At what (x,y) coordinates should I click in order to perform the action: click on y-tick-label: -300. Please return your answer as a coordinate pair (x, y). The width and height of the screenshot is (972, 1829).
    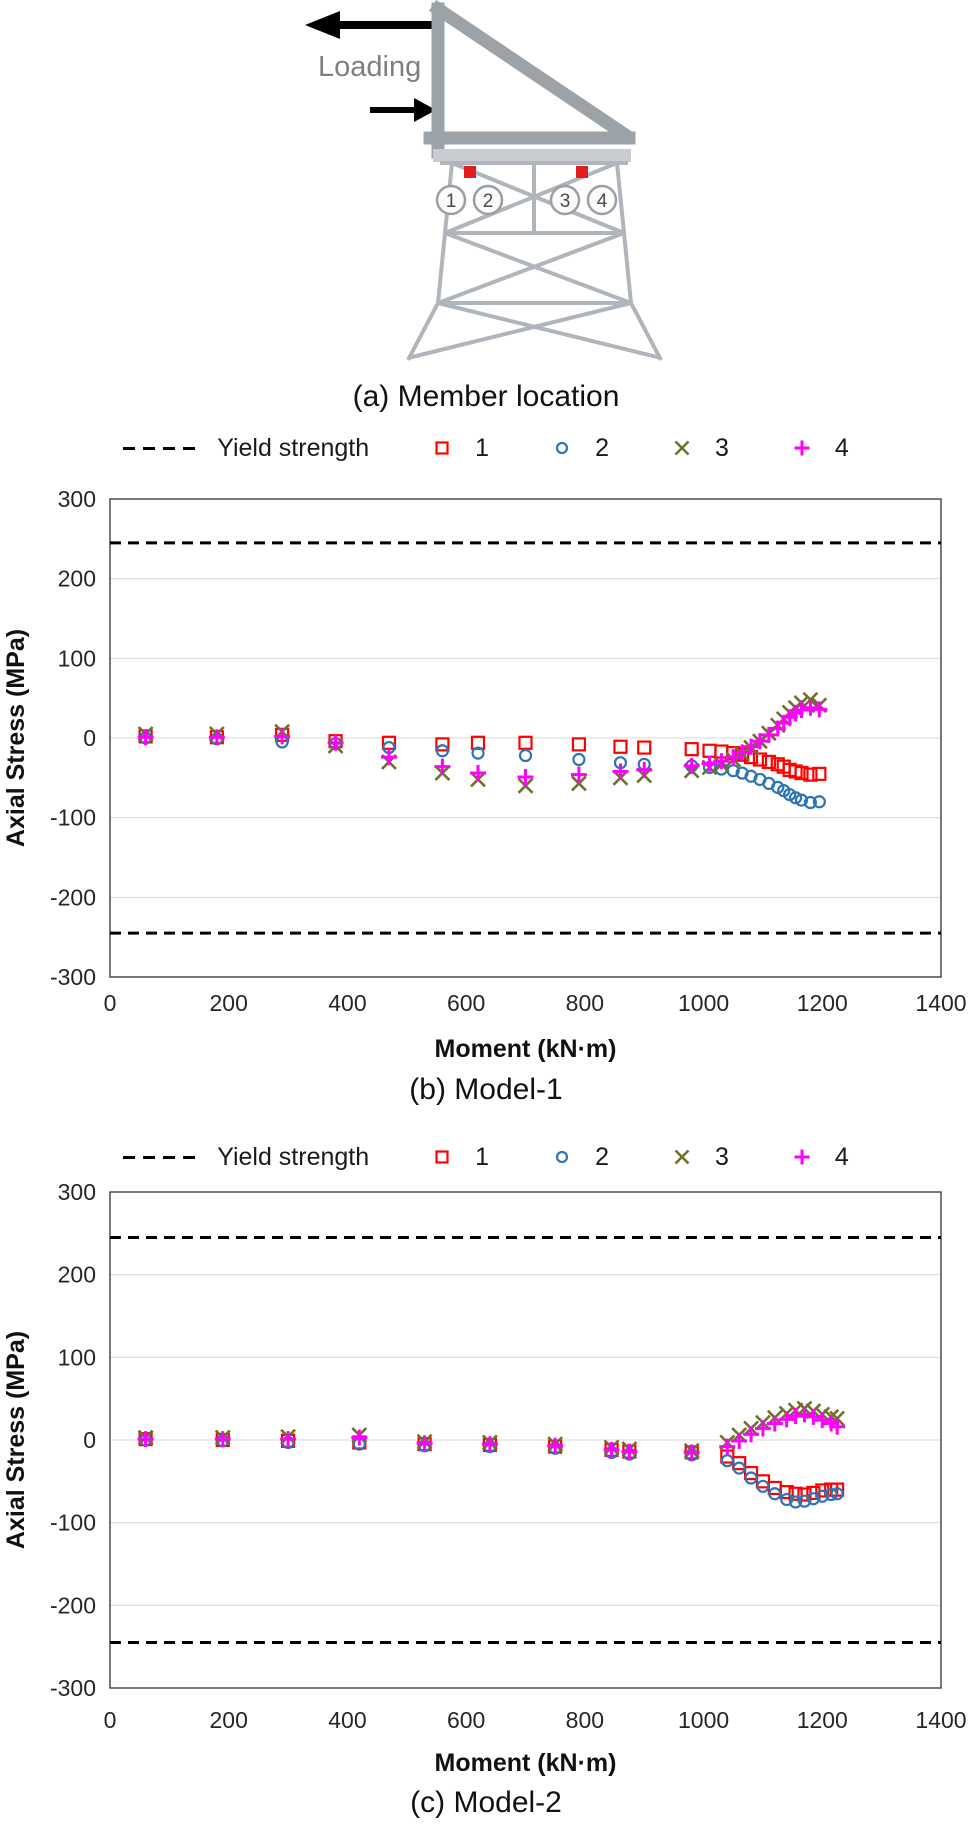
    Looking at the image, I should click on (73, 1688).